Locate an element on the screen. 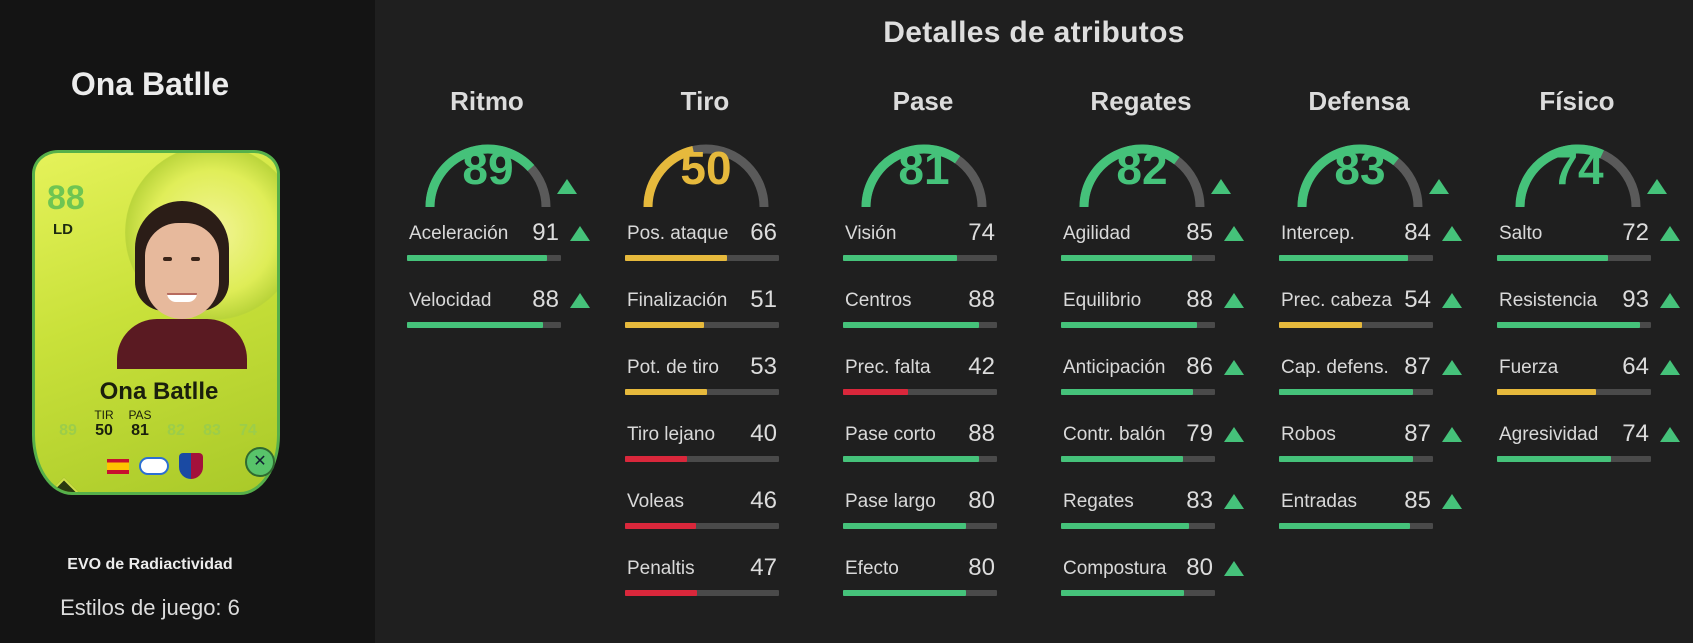 This screenshot has height=643, width=1693. stat-value: 87 is located at coordinates (1417, 366).